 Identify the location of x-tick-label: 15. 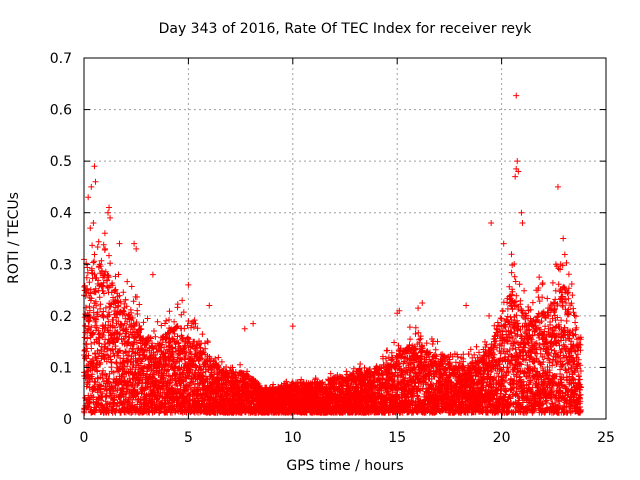
(397, 438).